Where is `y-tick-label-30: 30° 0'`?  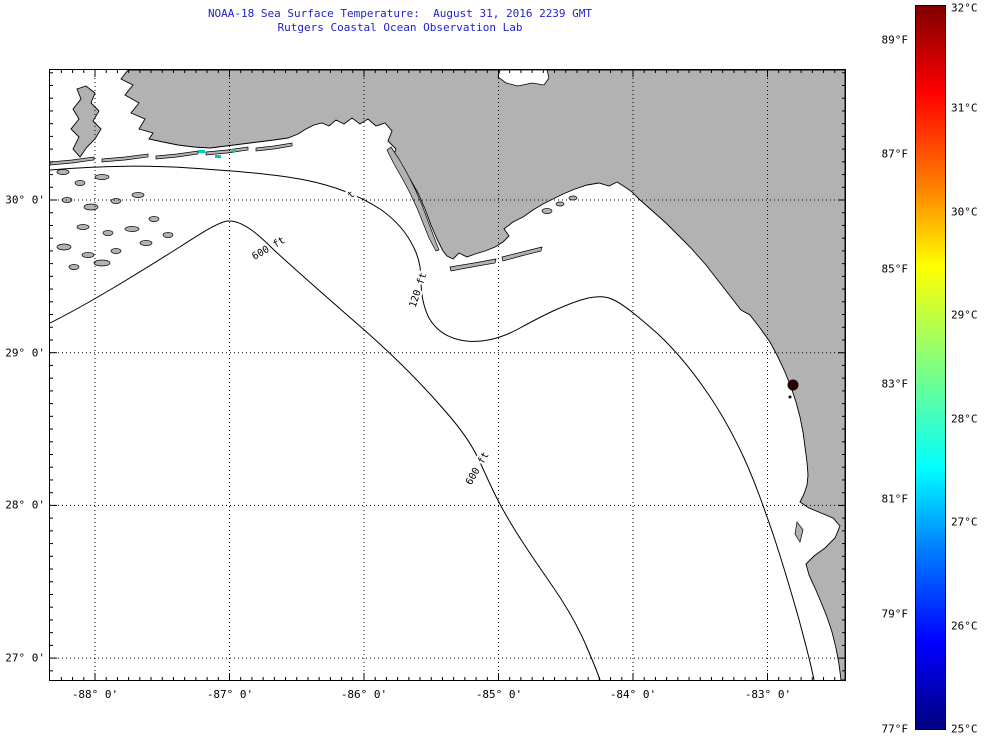 y-tick-label-30: 30° 0' is located at coordinates (25, 200).